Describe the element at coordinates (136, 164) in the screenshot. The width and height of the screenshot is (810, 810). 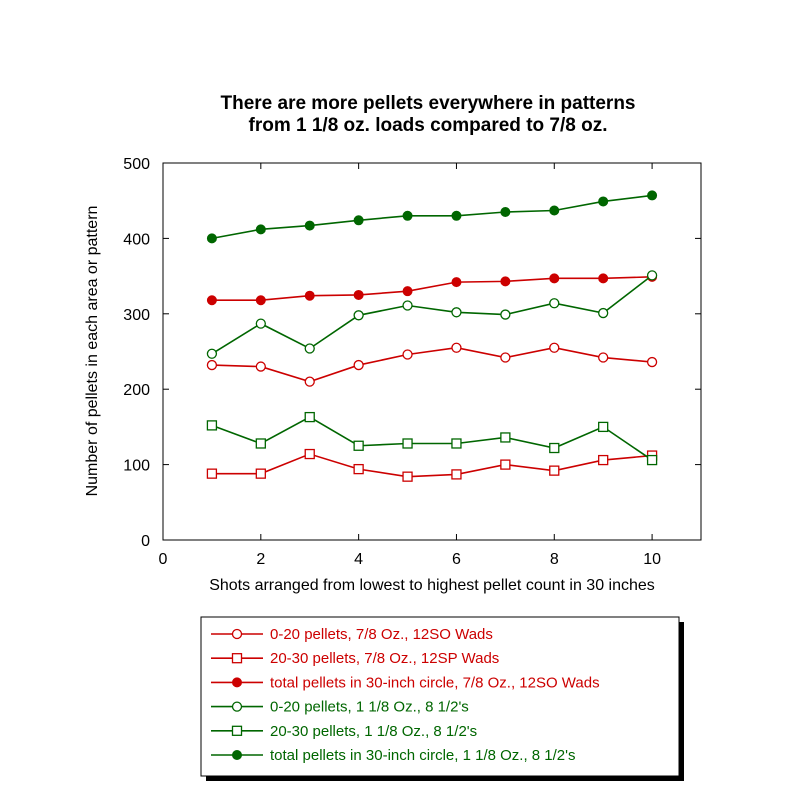
I see `y-tick-label: 500` at that location.